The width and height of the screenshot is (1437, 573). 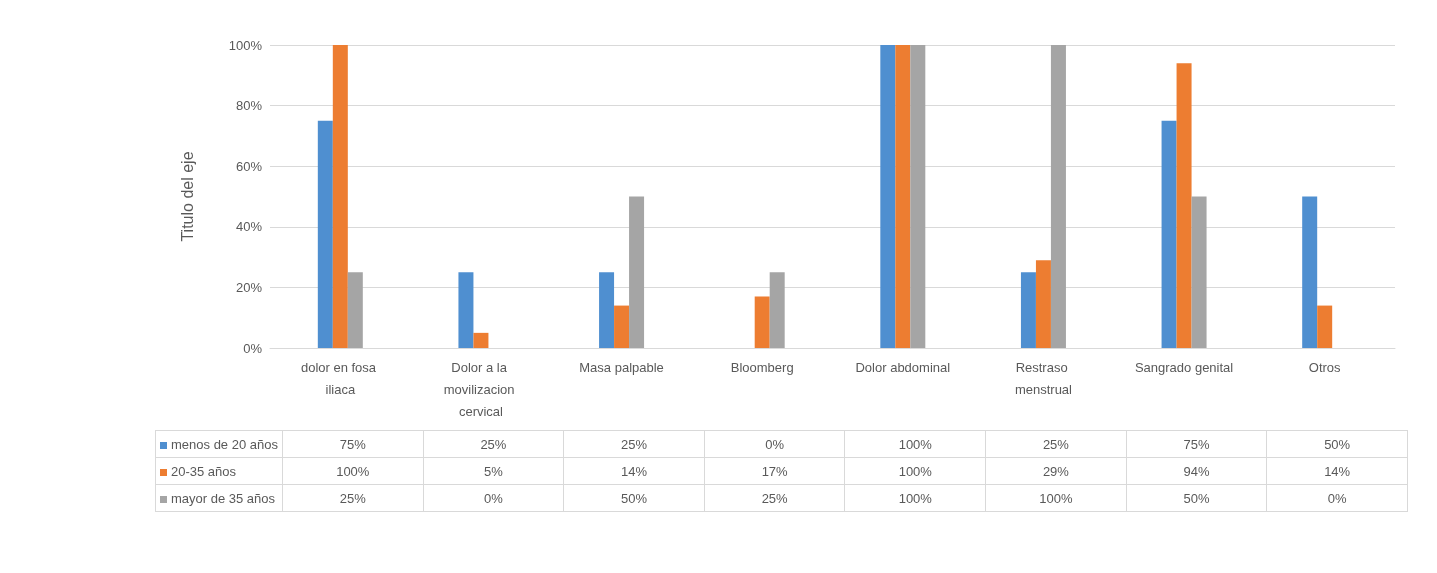 What do you see at coordinates (245, 45) in the screenshot?
I see `y-tick-label: 100%` at bounding box center [245, 45].